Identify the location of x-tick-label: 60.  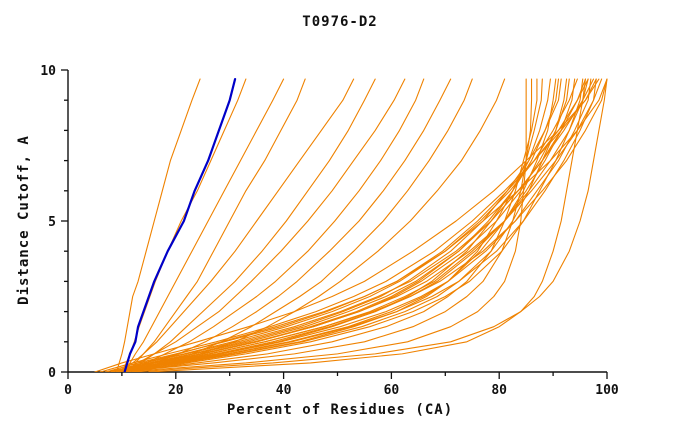
(392, 390).